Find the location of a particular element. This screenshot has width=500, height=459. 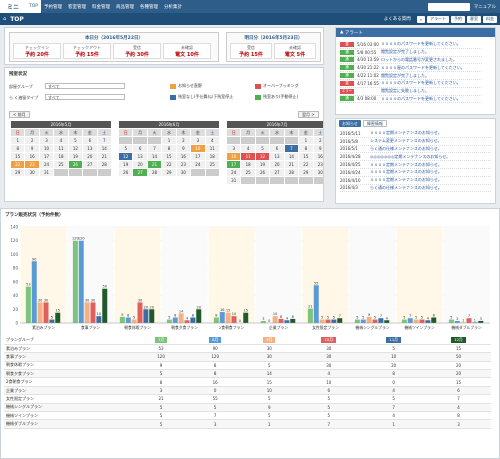

calendar-day: 11 is located at coordinates (248, 156).